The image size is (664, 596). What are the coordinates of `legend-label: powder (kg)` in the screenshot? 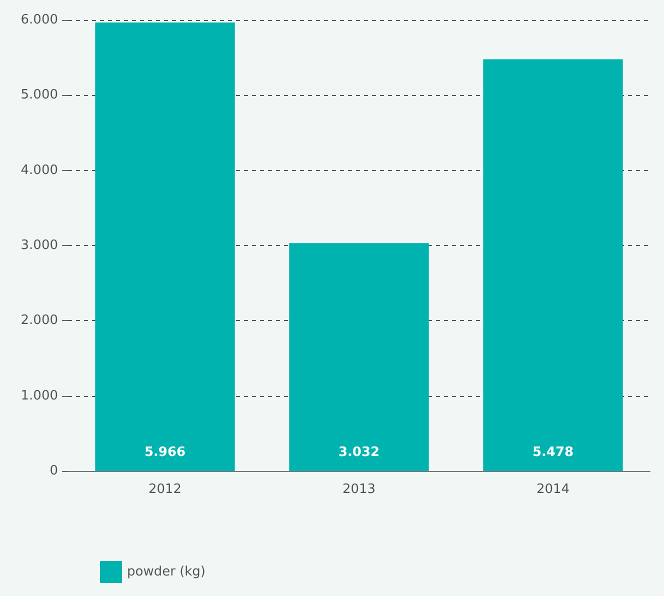 It's located at (166, 572).